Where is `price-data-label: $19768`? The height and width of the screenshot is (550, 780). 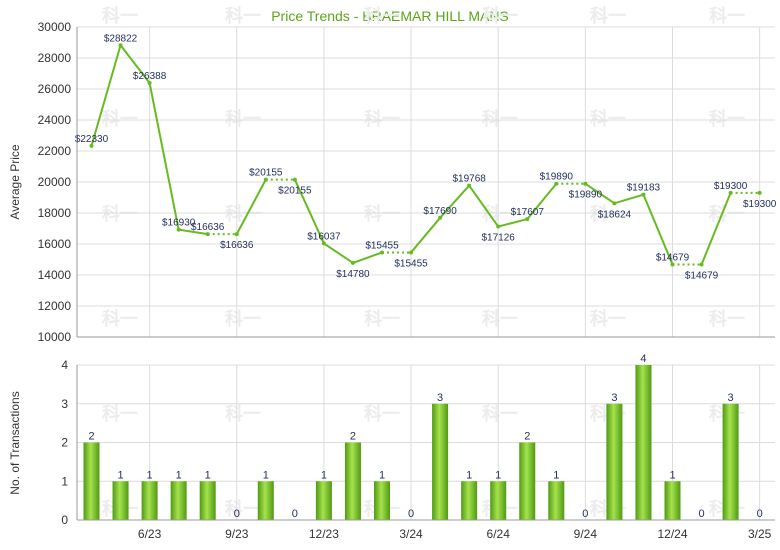 price-data-label: $19768 is located at coordinates (469, 179).